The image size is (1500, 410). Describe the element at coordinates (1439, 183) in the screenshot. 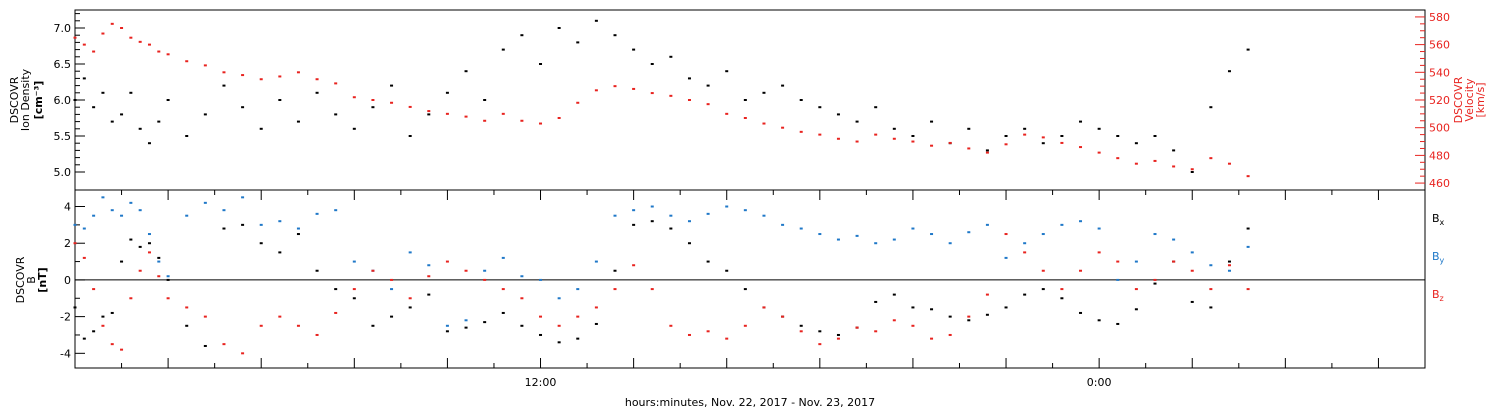

I see `top-right-tick-label: 460` at that location.